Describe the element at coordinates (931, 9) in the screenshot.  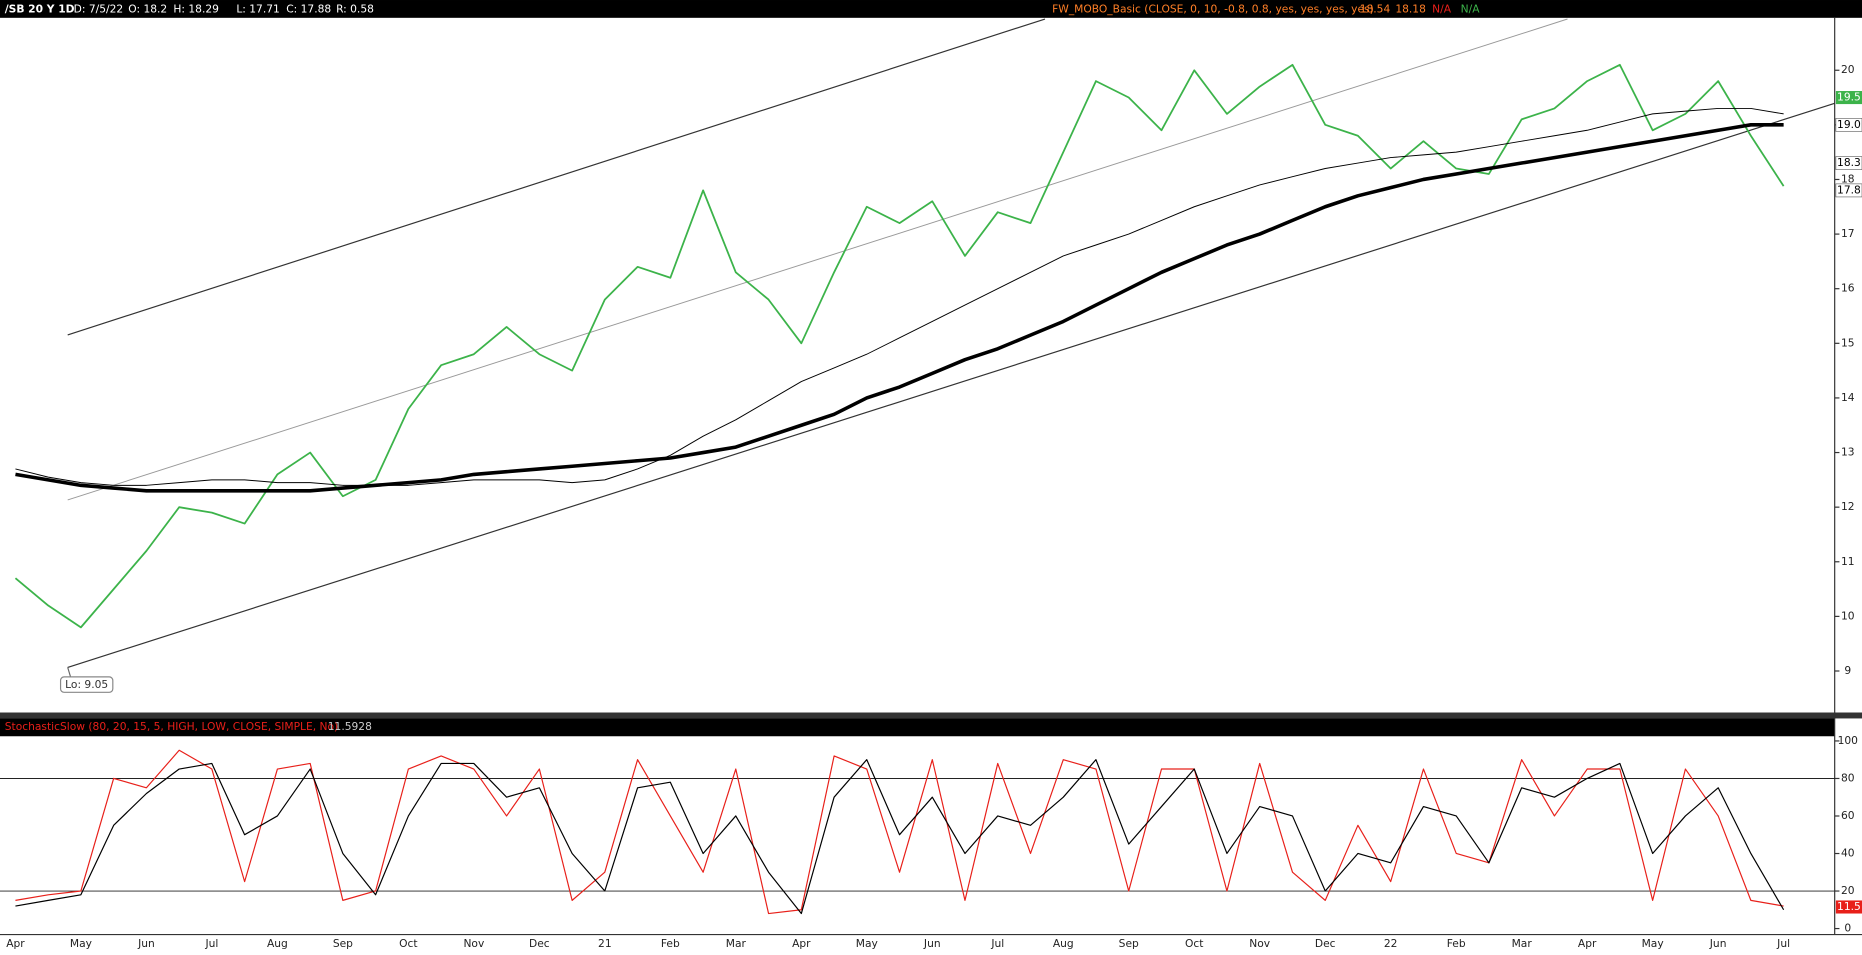
I see `header-bar` at that location.